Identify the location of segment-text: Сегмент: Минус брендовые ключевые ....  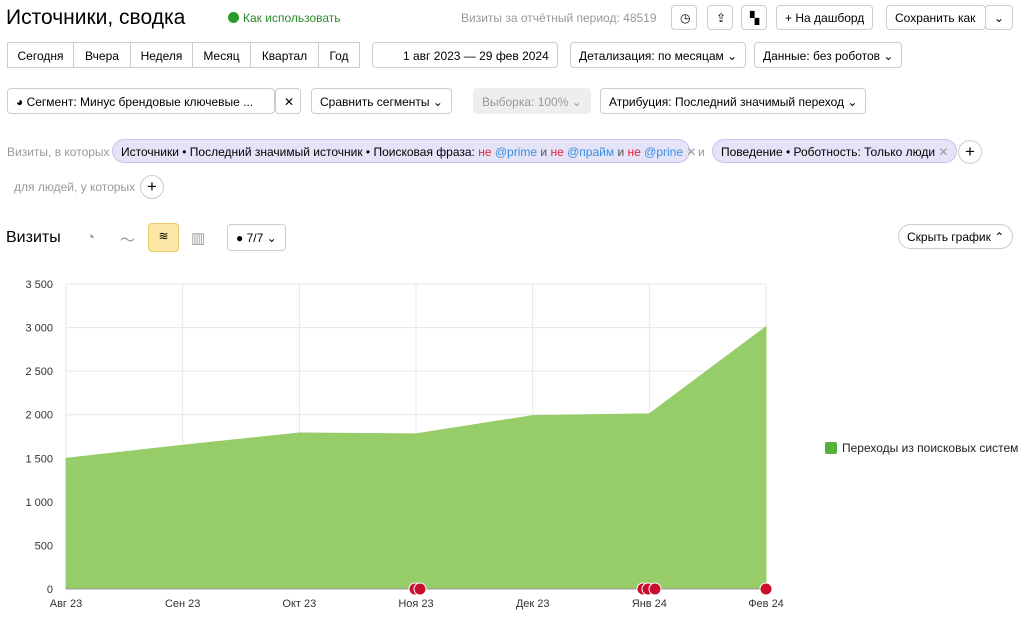
(140, 102).